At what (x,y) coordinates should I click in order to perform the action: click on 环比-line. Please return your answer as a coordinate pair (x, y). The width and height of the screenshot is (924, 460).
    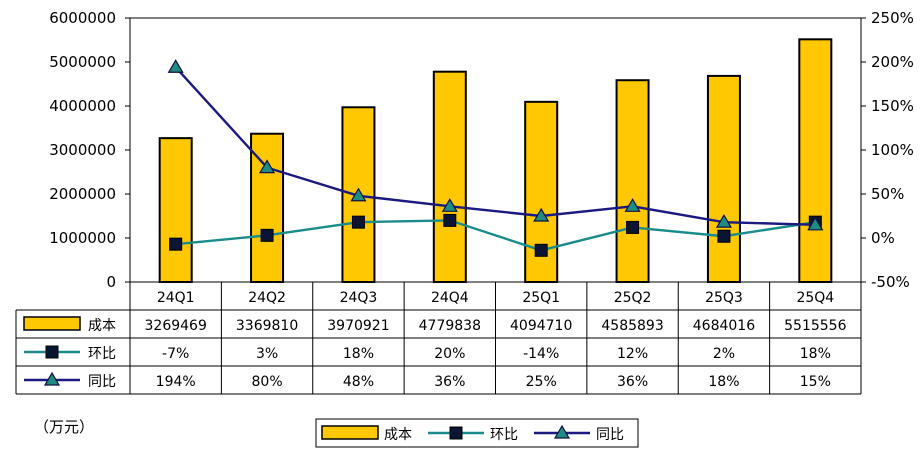
    Looking at the image, I should click on (495, 235).